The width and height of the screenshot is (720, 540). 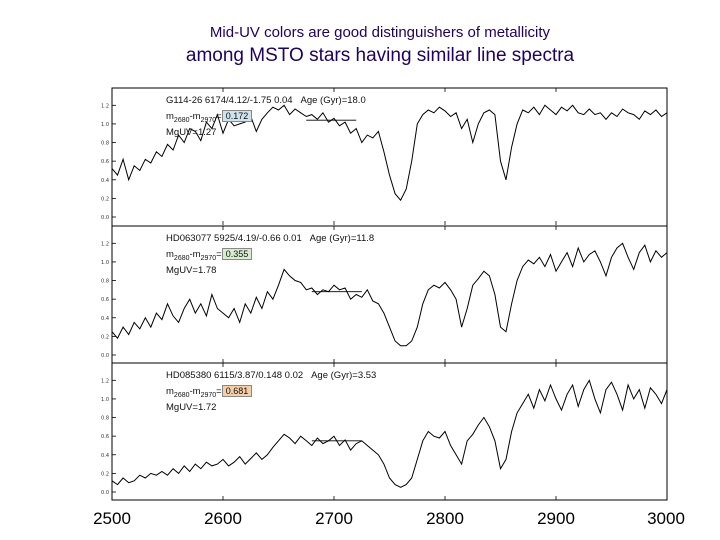 What do you see at coordinates (342, 238) in the screenshot?
I see `panel-2-age-label: Age (Gyr)=11.8` at bounding box center [342, 238].